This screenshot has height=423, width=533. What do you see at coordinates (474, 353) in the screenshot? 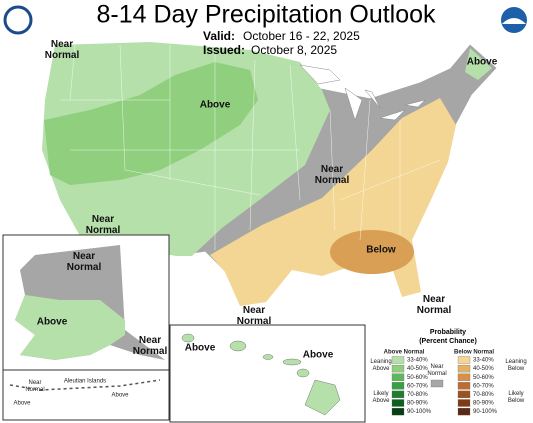
I see `below-heading: Below Normal` at bounding box center [474, 353].